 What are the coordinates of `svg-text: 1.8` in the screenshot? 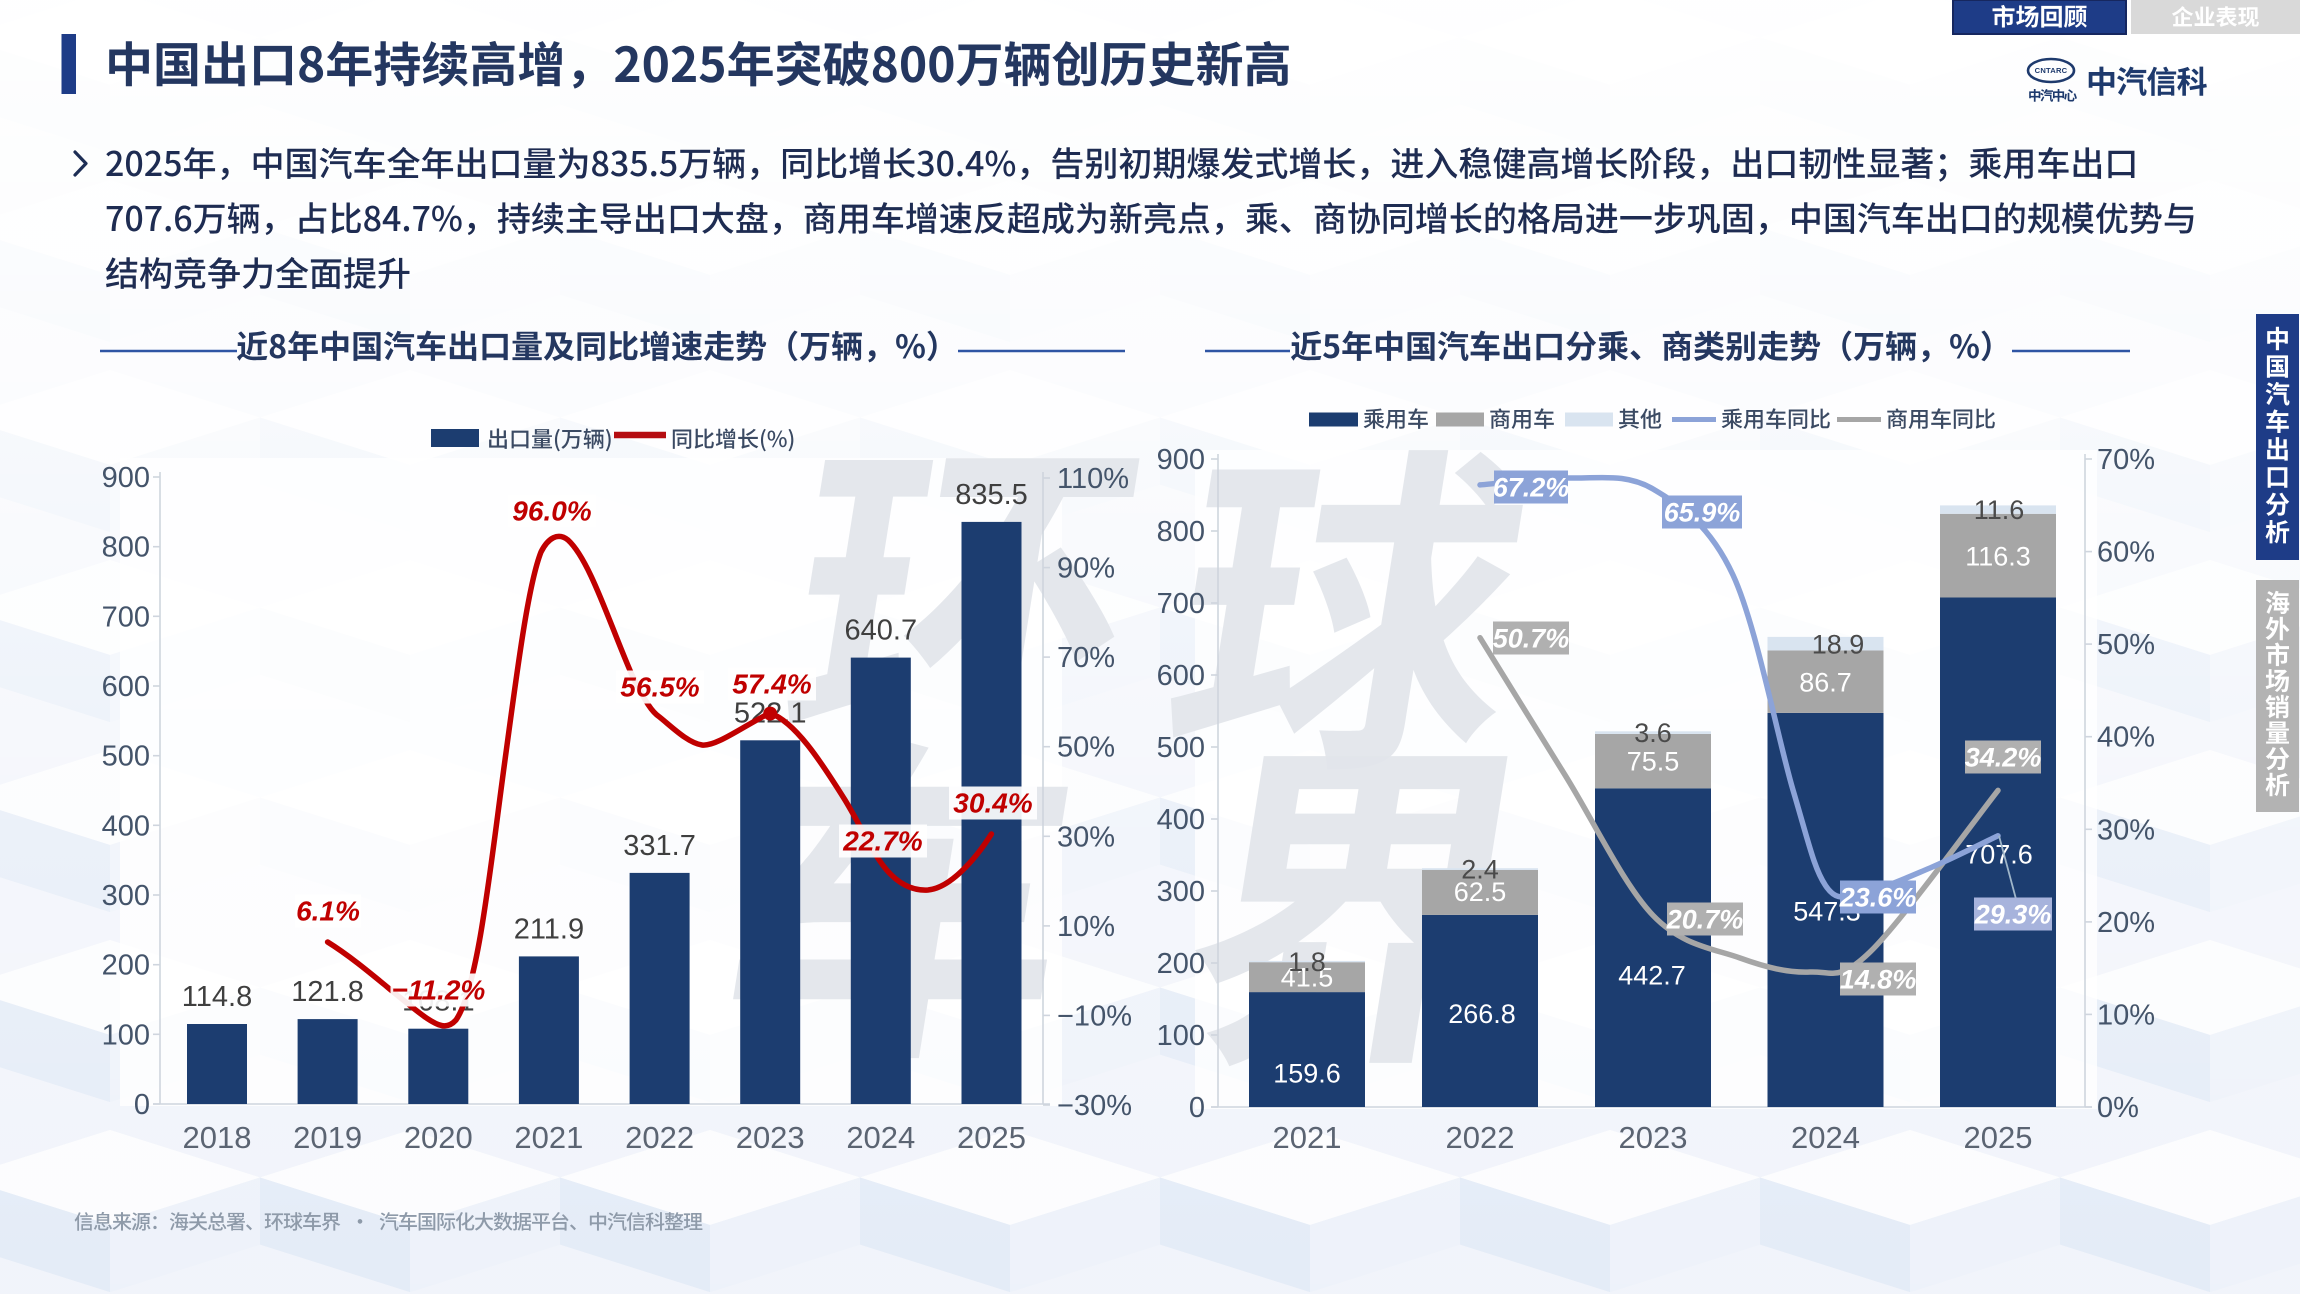 It's located at (1307, 962).